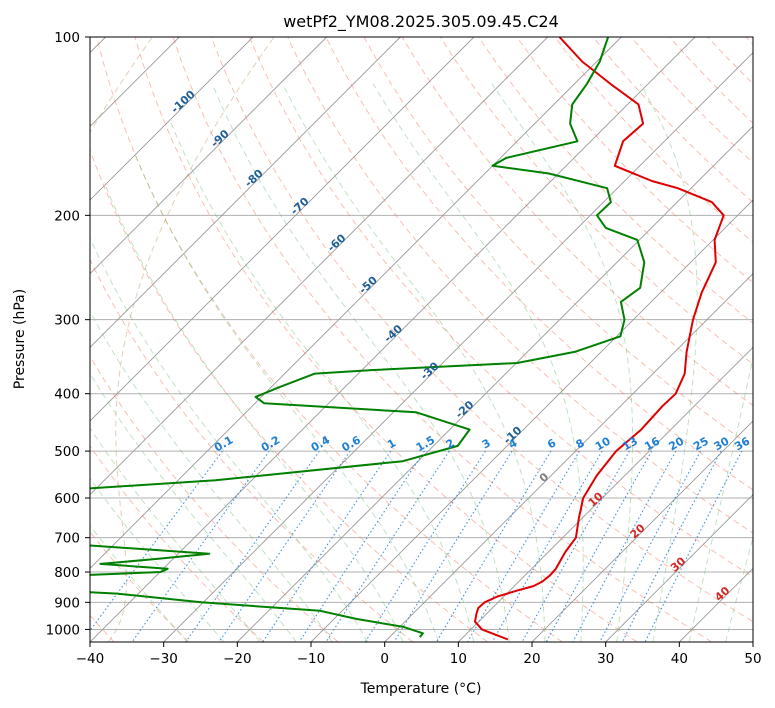 This screenshot has width=775, height=708. I want to click on chart-title: wetPf2_YM08.2025.305.09.45.C24, so click(421, 22).